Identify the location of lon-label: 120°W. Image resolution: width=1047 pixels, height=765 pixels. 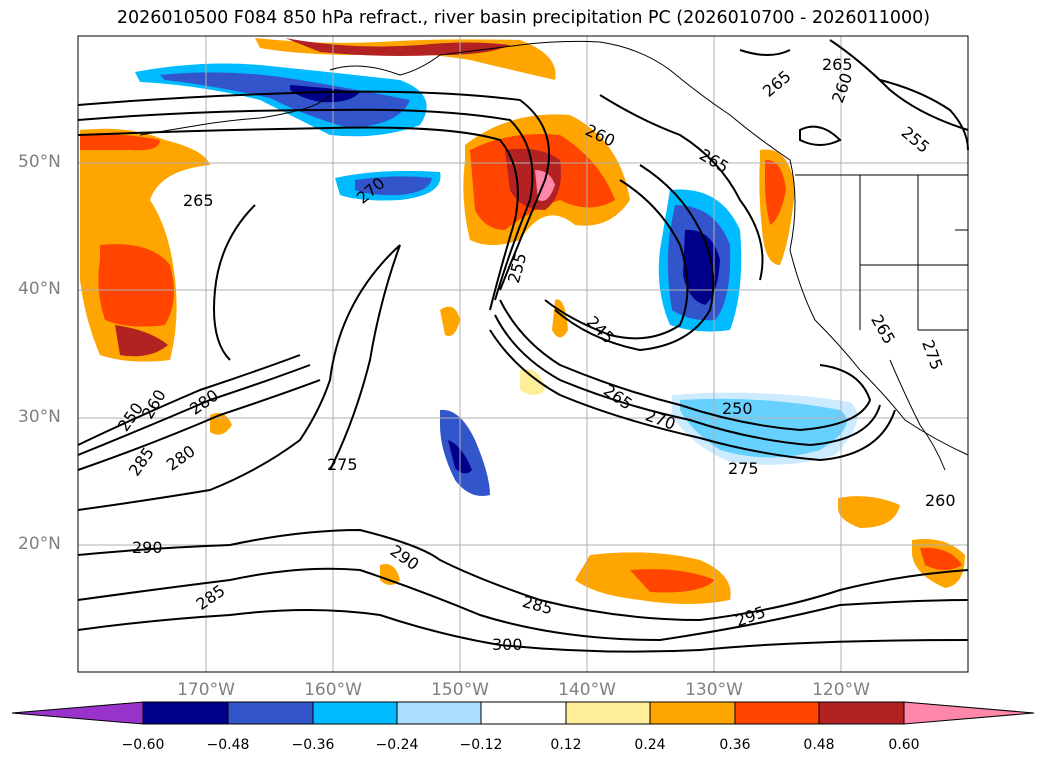
(841, 690).